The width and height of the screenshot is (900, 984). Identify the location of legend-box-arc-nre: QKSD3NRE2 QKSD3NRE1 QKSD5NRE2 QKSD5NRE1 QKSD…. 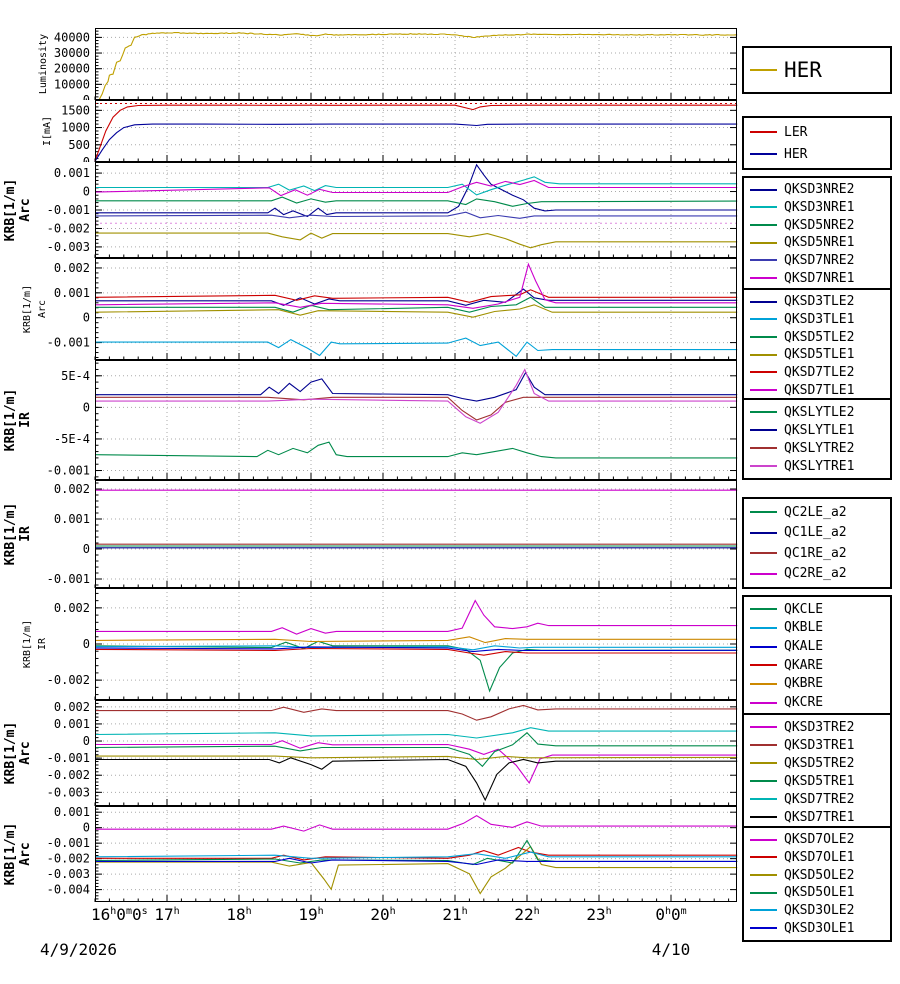
(817, 234).